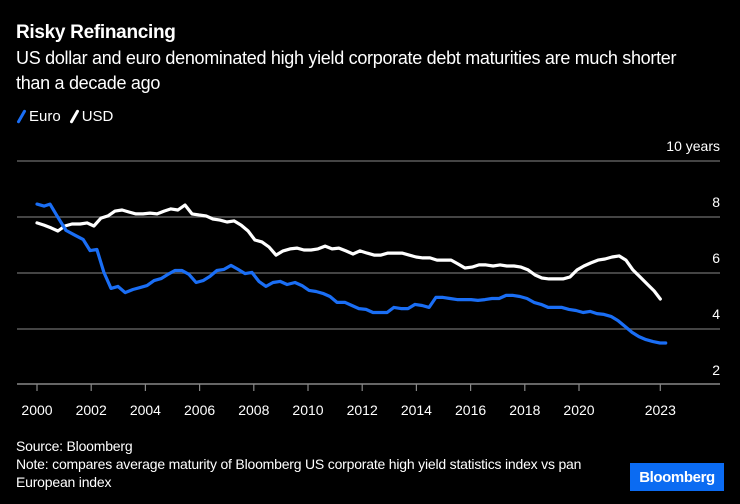  I want to click on x-tick-label: 2008, so click(253, 410).